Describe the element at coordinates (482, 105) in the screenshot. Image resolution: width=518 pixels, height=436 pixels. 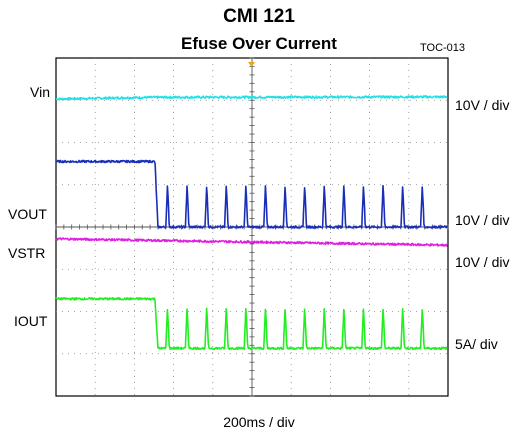
I see `scale-vin: 10V / div` at that location.